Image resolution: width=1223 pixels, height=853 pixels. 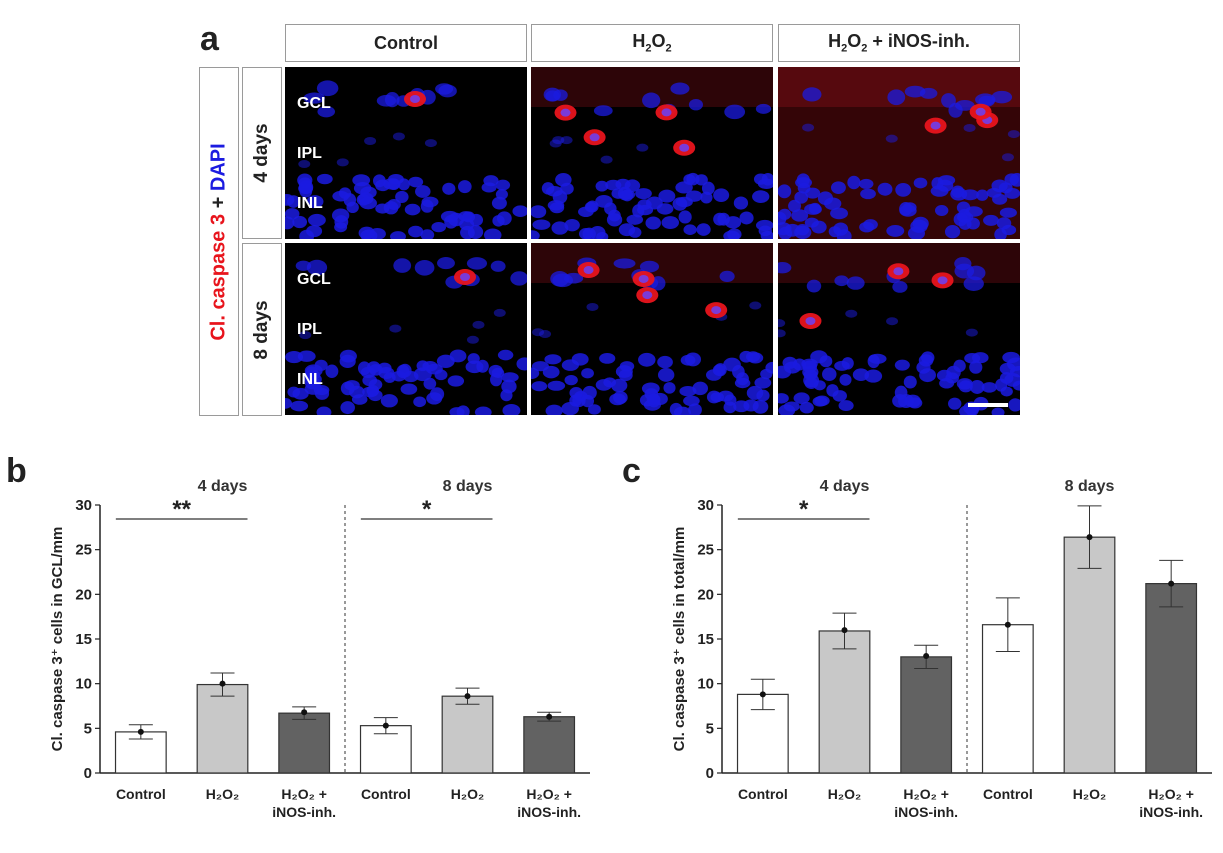 What do you see at coordinates (218, 166) in the screenshot?
I see `stain-blue-label: DAPI` at bounding box center [218, 166].